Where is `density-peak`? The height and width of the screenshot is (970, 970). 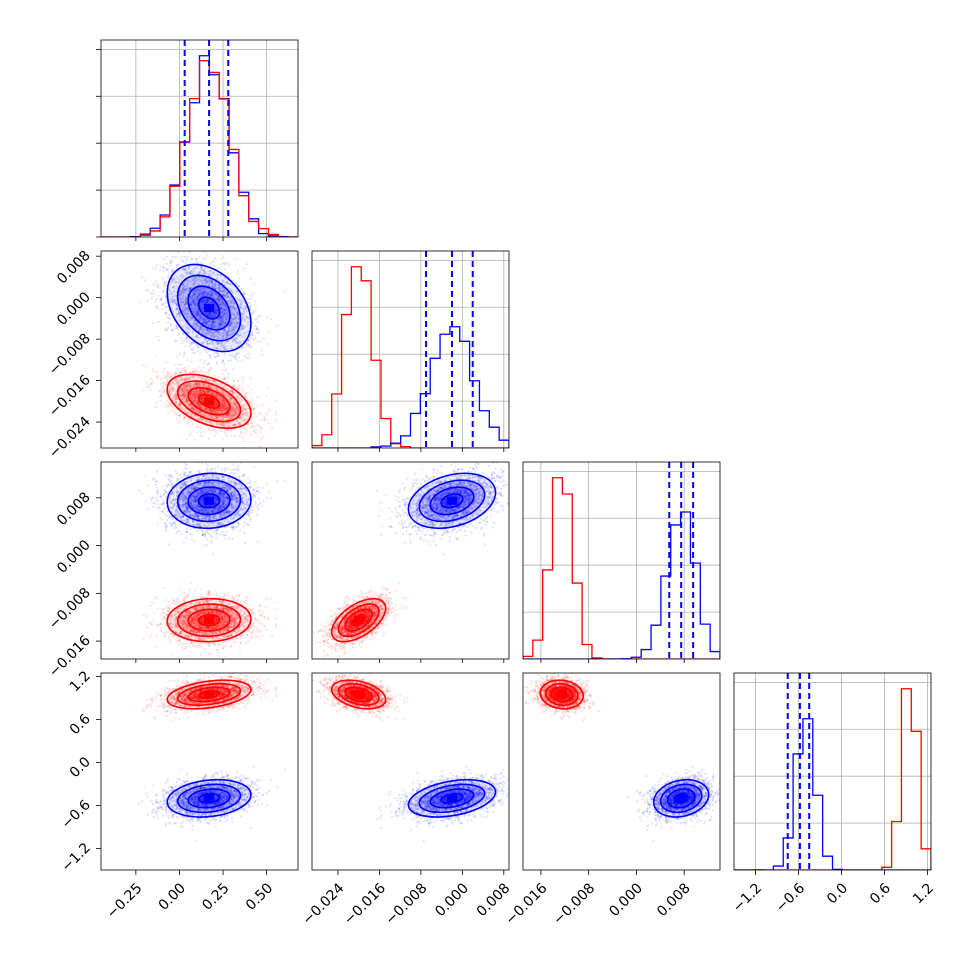 density-peak is located at coordinates (209, 308).